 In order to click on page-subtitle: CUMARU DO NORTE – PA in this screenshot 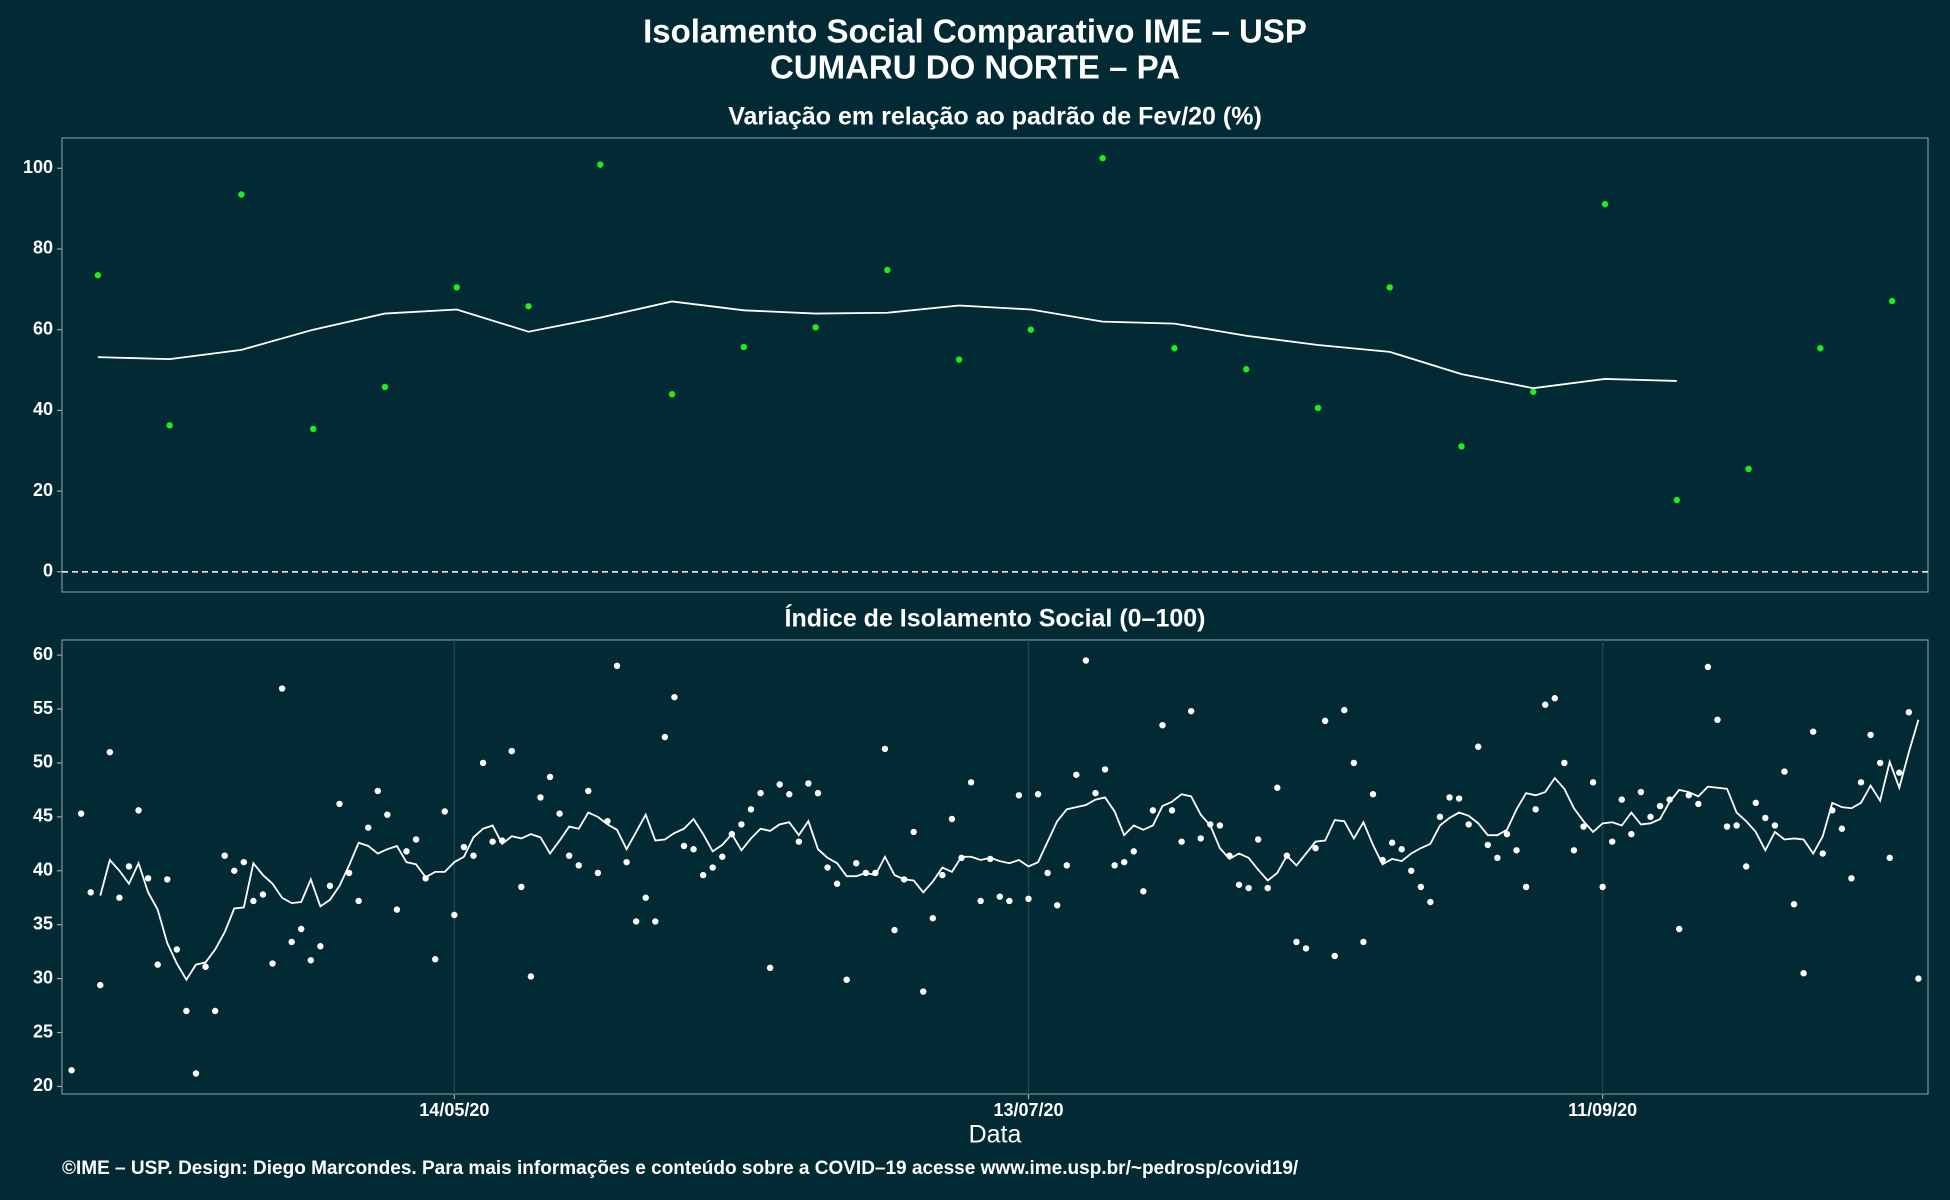, I will do `click(975, 67)`.